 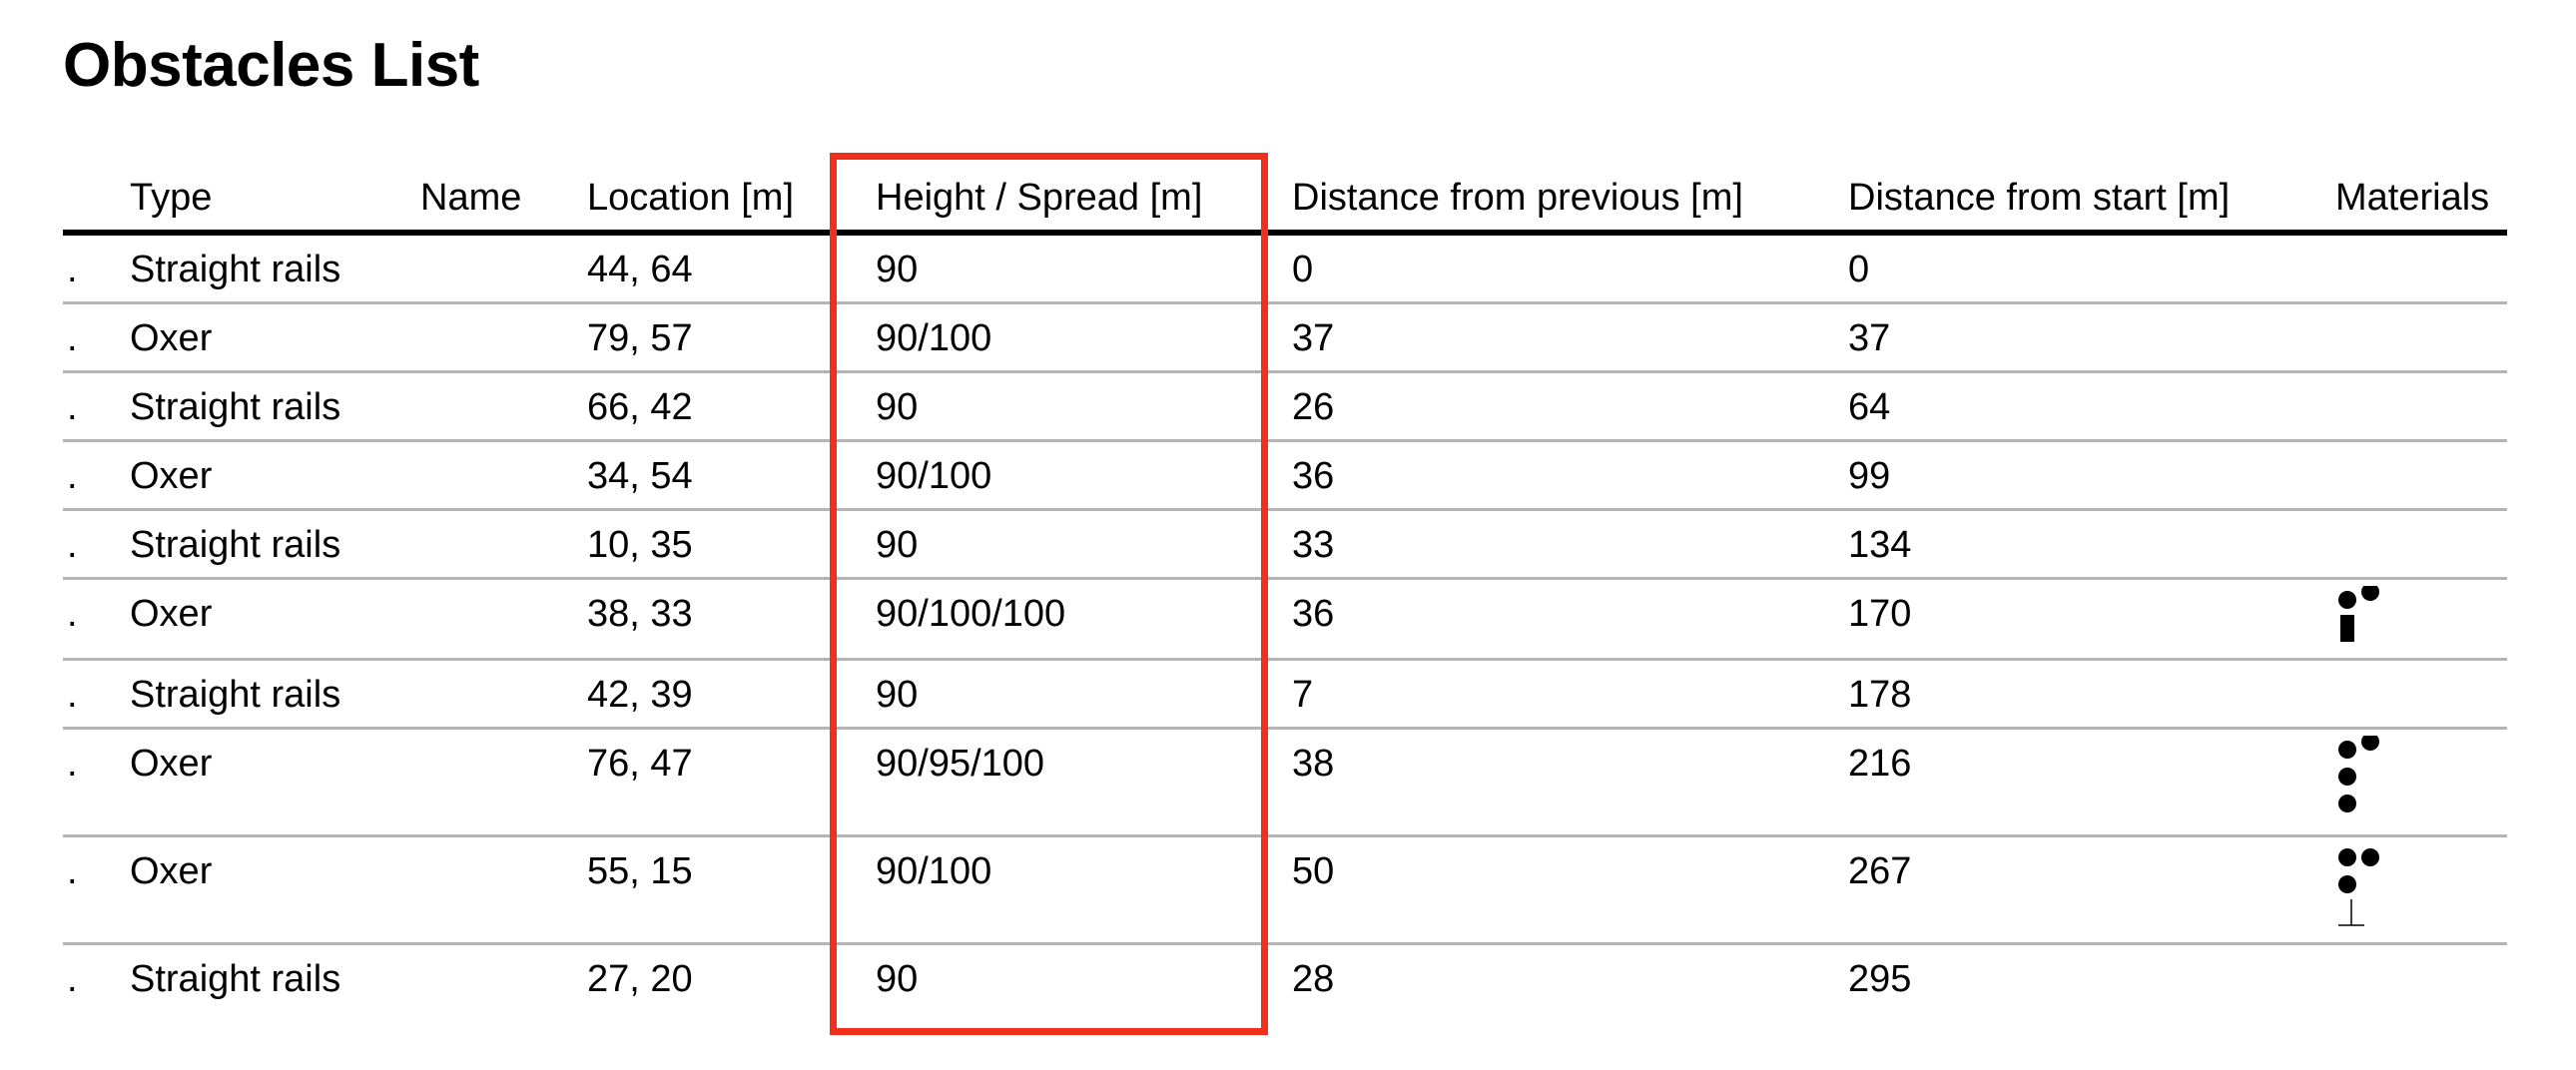 What do you see at coordinates (275, 202) in the screenshot?
I see `column-header-type: Type` at bounding box center [275, 202].